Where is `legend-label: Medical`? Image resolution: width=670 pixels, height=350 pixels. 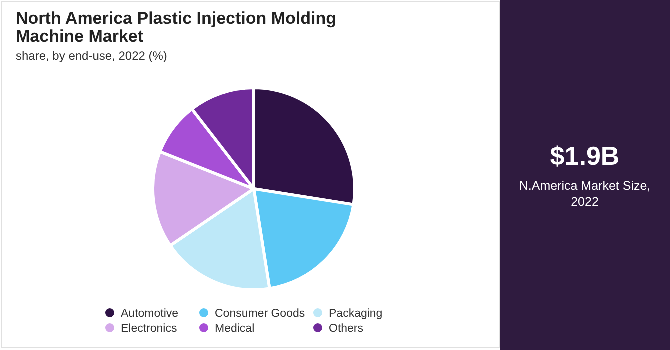
legend-label: Medical is located at coordinates (235, 329).